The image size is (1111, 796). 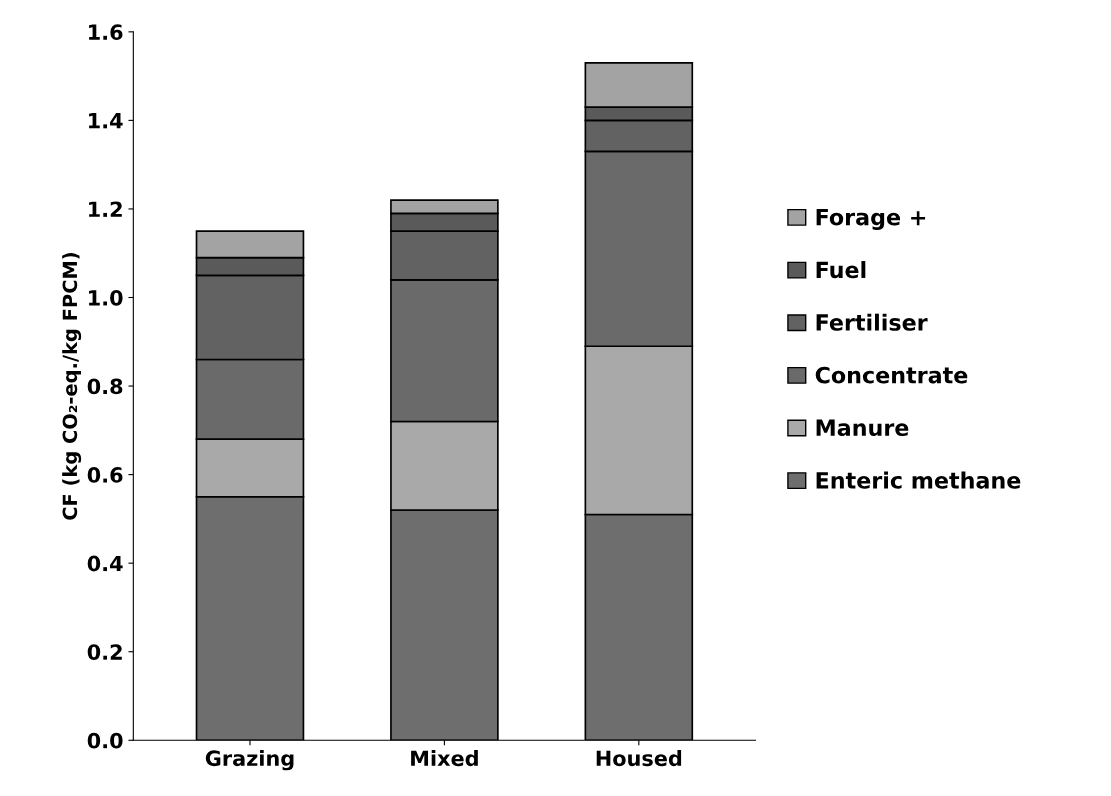 What do you see at coordinates (444, 758) in the screenshot?
I see `x-tick-label: Mixed` at bounding box center [444, 758].